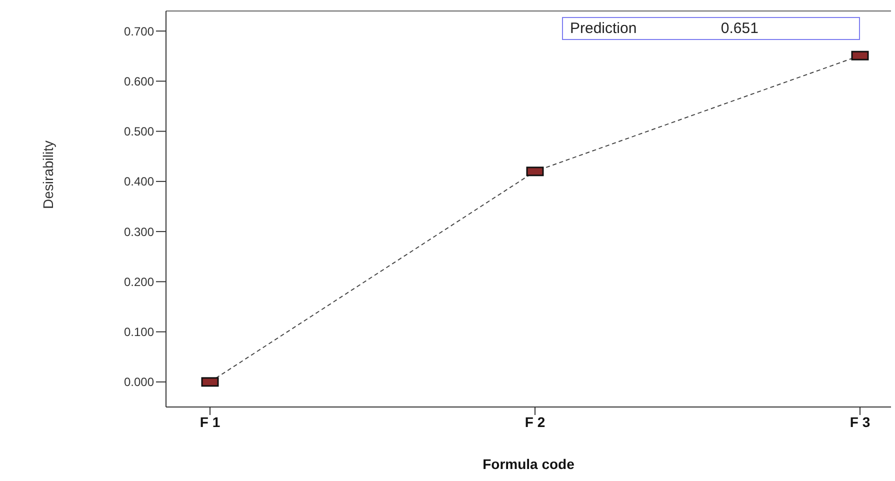  I want to click on y-tick-label: 0.300, so click(139, 231).